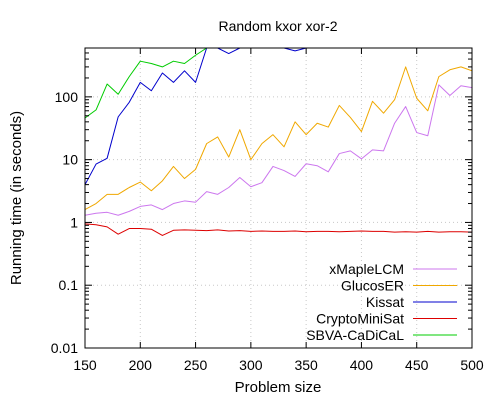 The width and height of the screenshot is (500, 400). I want to click on y-tick-label: 0.01, so click(64, 348).